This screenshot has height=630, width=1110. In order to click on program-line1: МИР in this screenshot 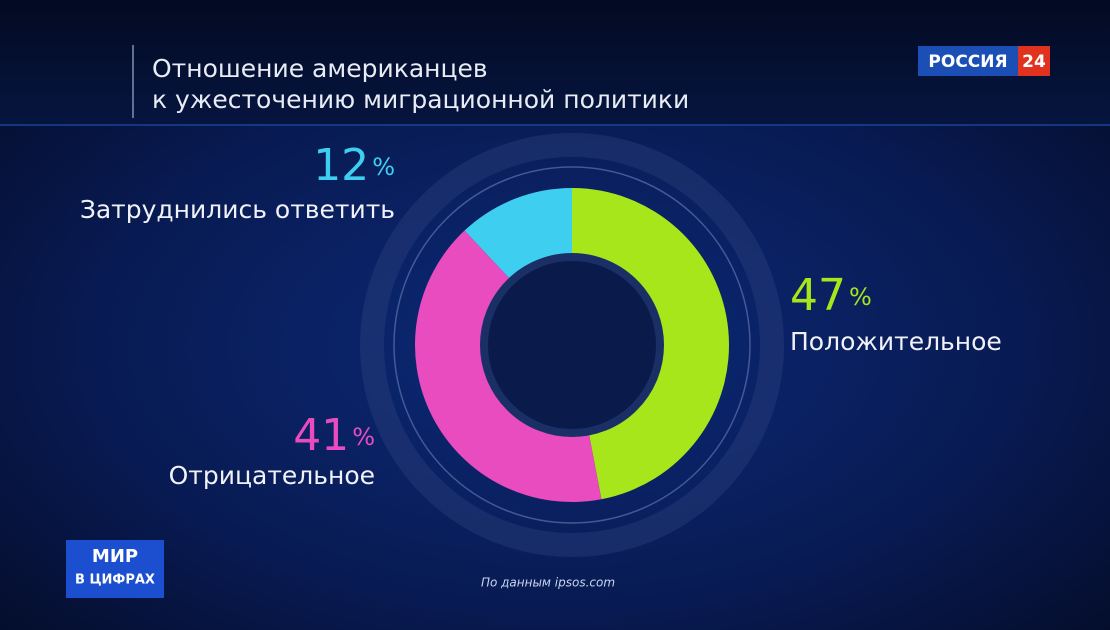, I will do `click(115, 556)`.